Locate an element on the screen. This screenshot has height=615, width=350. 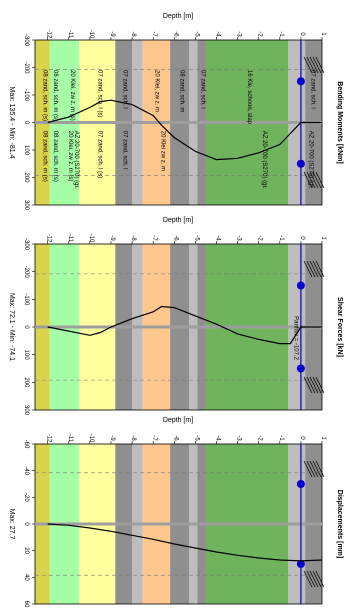
depth-tick-label: -3 is located at coordinates (239, 238).